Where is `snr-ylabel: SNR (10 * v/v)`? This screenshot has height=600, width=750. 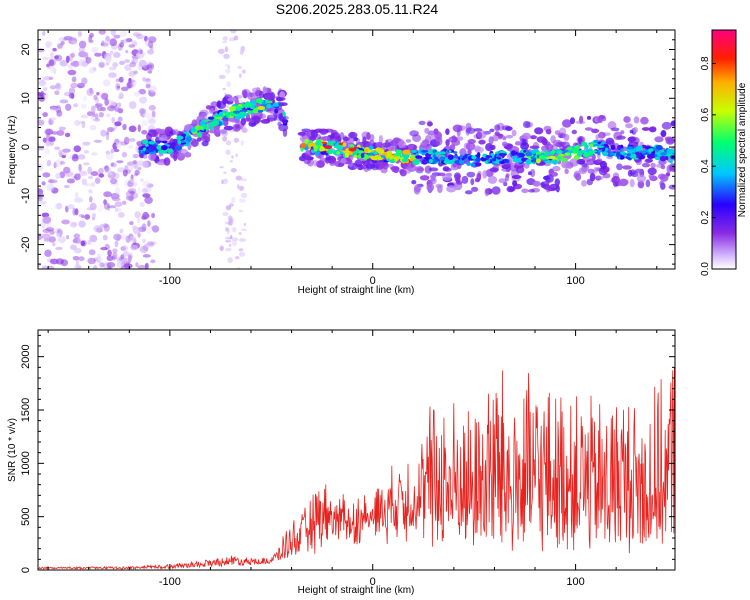
snr-ylabel: SNR (10 * v/v) is located at coordinates (12, 450).